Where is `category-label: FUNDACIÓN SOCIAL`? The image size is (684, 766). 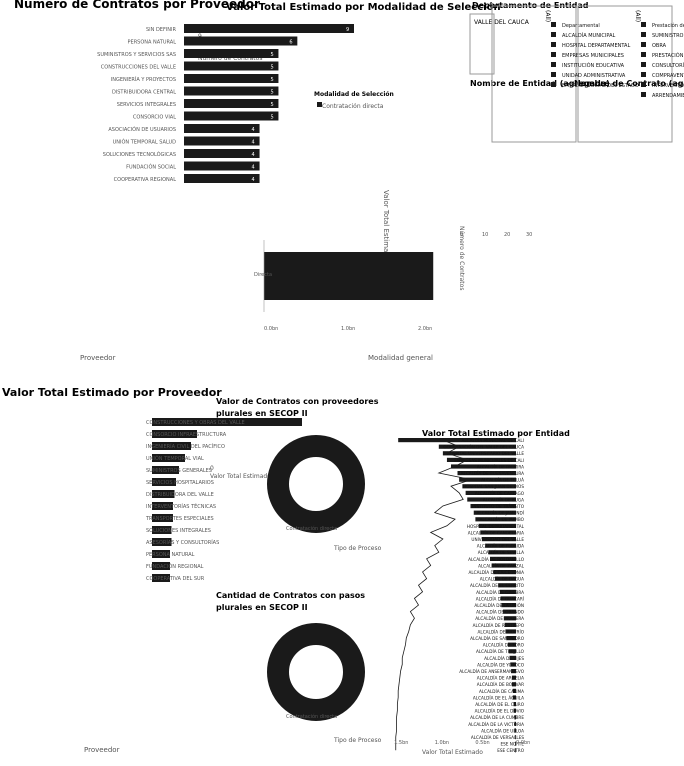 category-label: FUNDACIÓN SOCIAL is located at coordinates (151, 167).